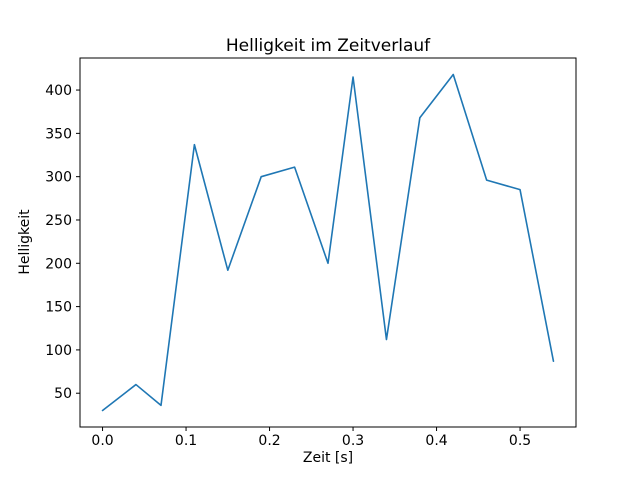  I want to click on x-tick-label: 0.3, so click(353, 441).